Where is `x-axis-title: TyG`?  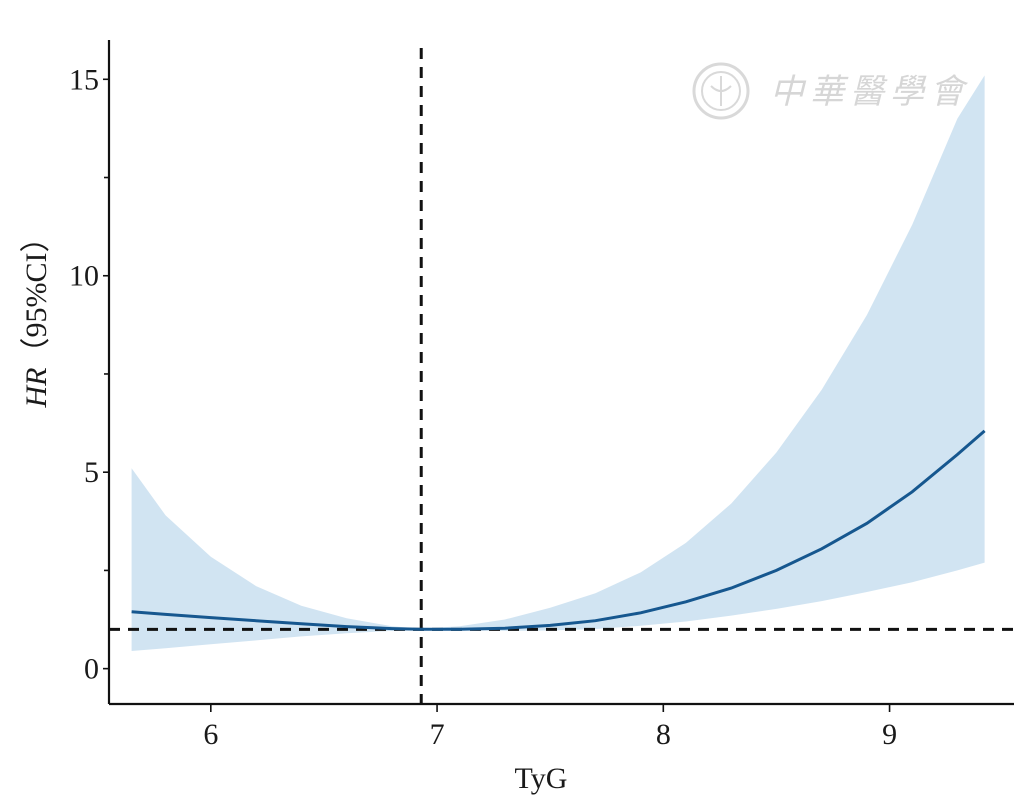 x-axis-title: TyG is located at coordinates (541, 778).